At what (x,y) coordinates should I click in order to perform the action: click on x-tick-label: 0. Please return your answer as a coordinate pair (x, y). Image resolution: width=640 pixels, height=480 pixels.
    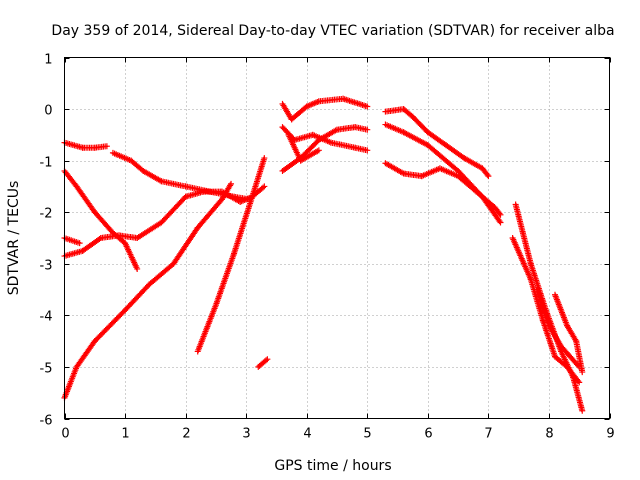
    Looking at the image, I should click on (65, 434).